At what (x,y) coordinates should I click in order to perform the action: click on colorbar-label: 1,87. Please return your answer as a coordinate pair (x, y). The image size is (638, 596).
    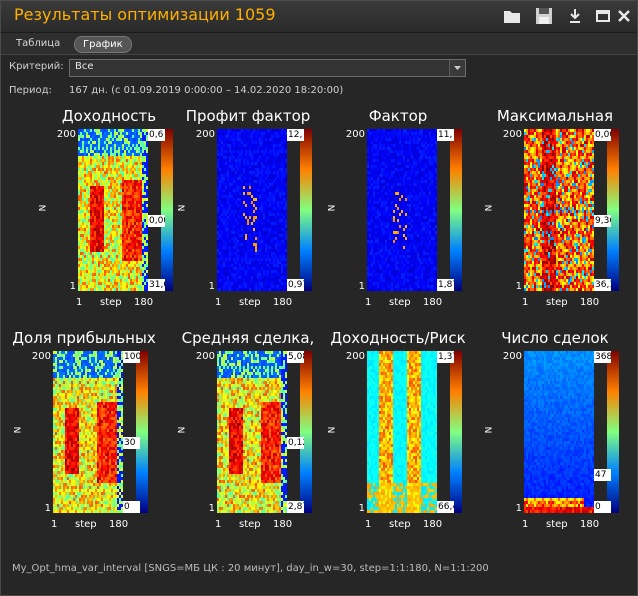
    Looking at the image, I should click on (445, 285).